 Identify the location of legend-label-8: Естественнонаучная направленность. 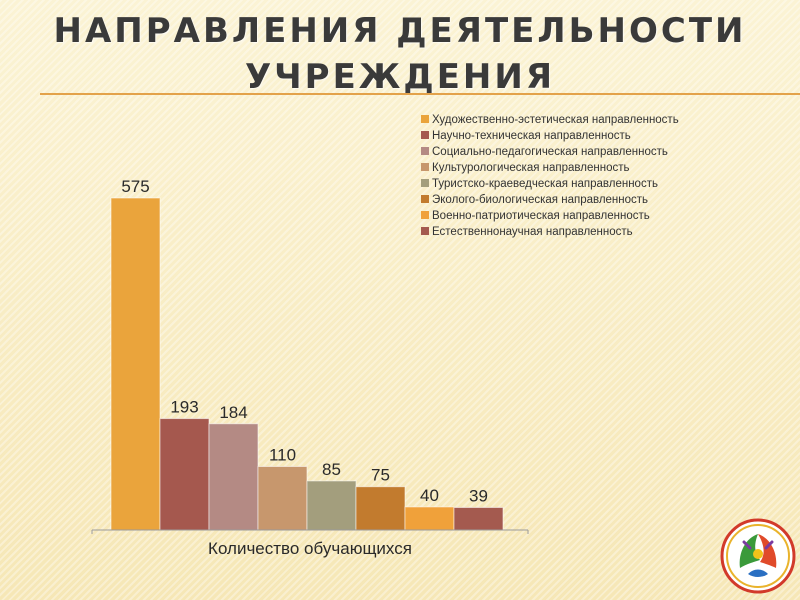
(532, 232).